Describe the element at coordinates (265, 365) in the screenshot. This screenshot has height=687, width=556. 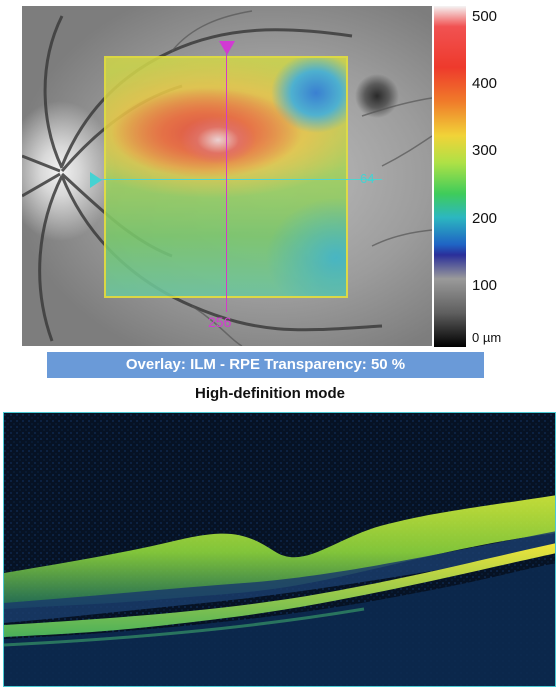
I see `overlay-info-bar: Overlay: ILM - RPE Transparency: 50 %` at that location.